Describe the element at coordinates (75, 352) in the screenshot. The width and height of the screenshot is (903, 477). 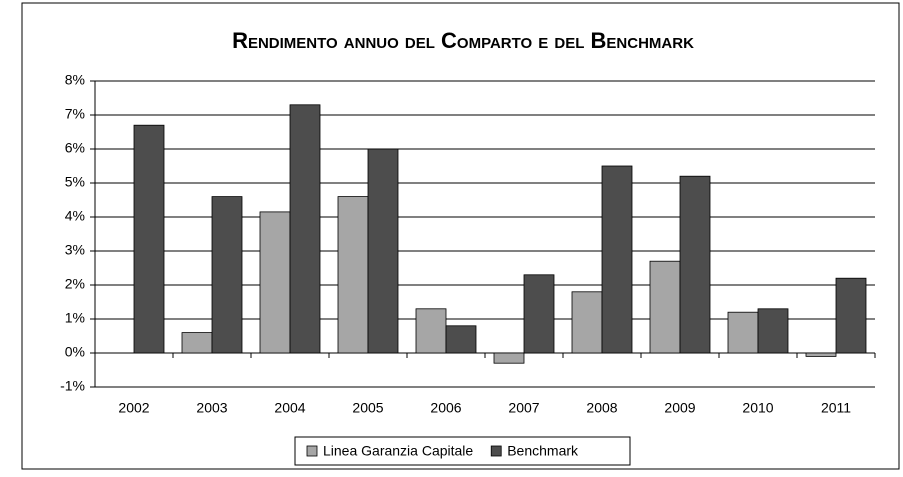
I see `y-tick-label: 0%` at that location.